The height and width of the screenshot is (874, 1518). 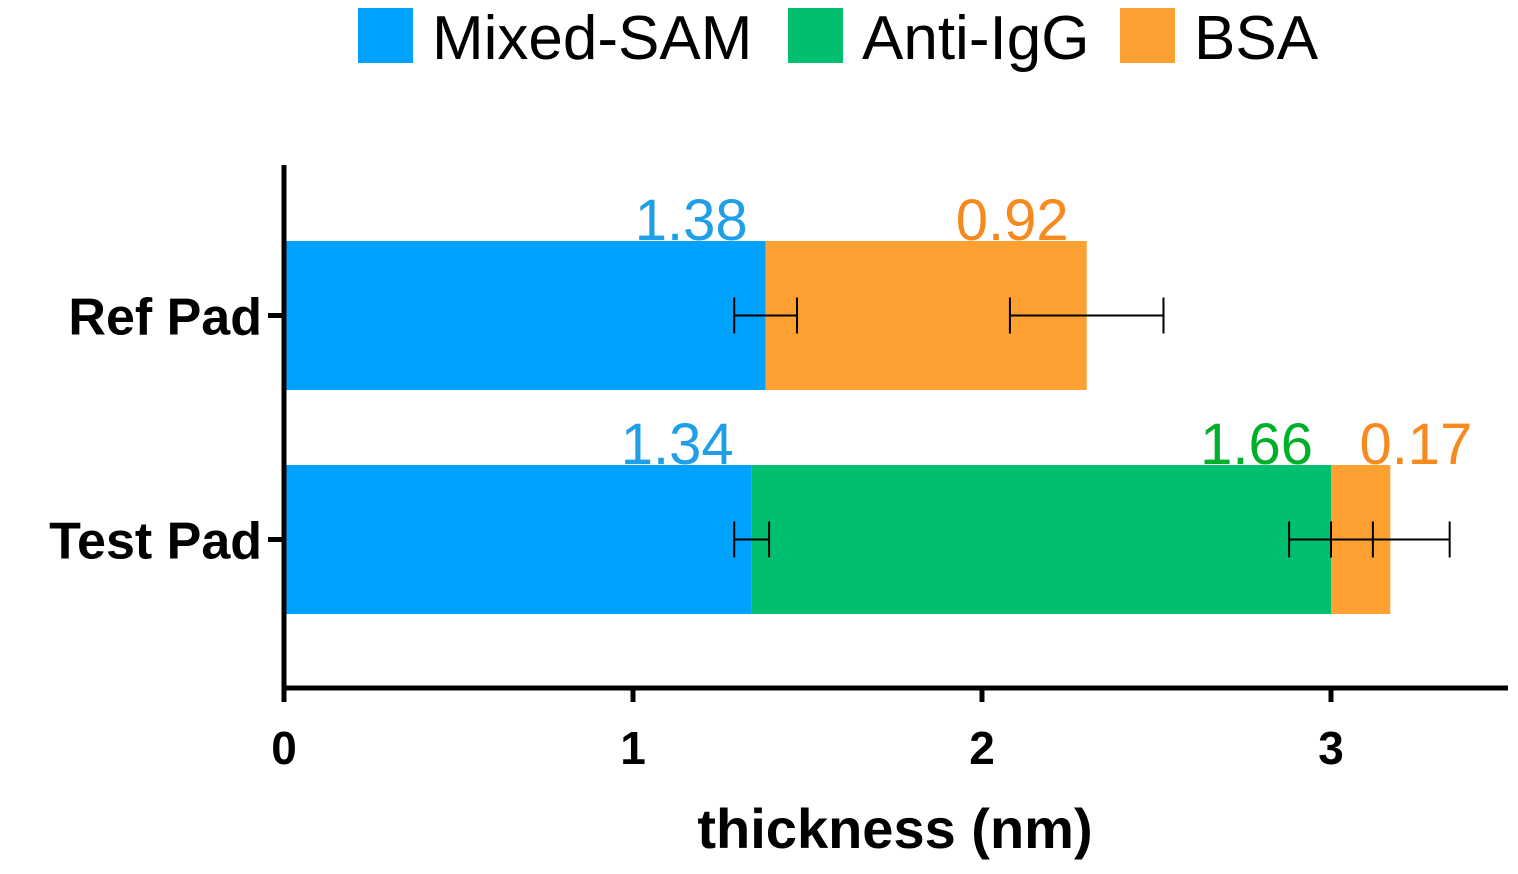 What do you see at coordinates (807, 731) in the screenshot?
I see `x-ticks: 0 1 2 3` at bounding box center [807, 731].